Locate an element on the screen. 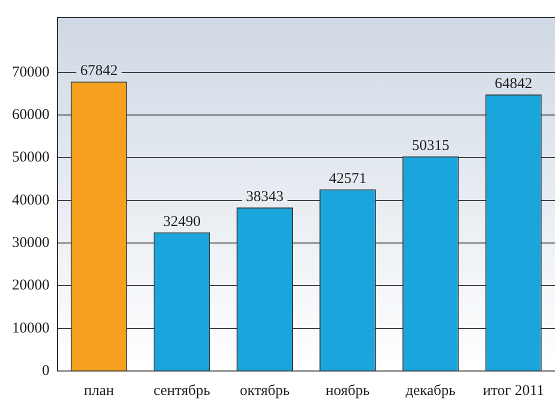  y-tick-label: 30000 is located at coordinates (31, 242).